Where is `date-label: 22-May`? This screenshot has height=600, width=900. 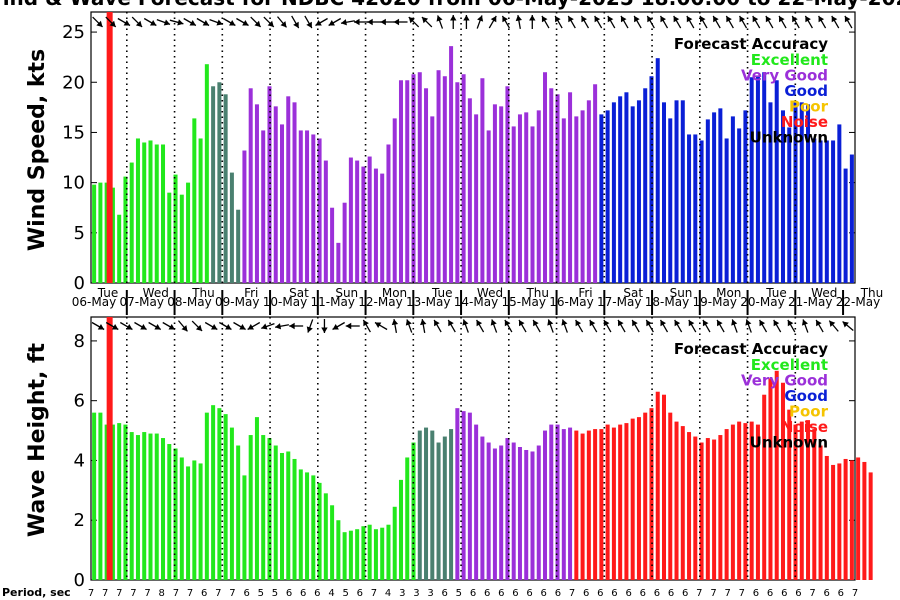
date-label: 22-May is located at coordinates (858, 302).